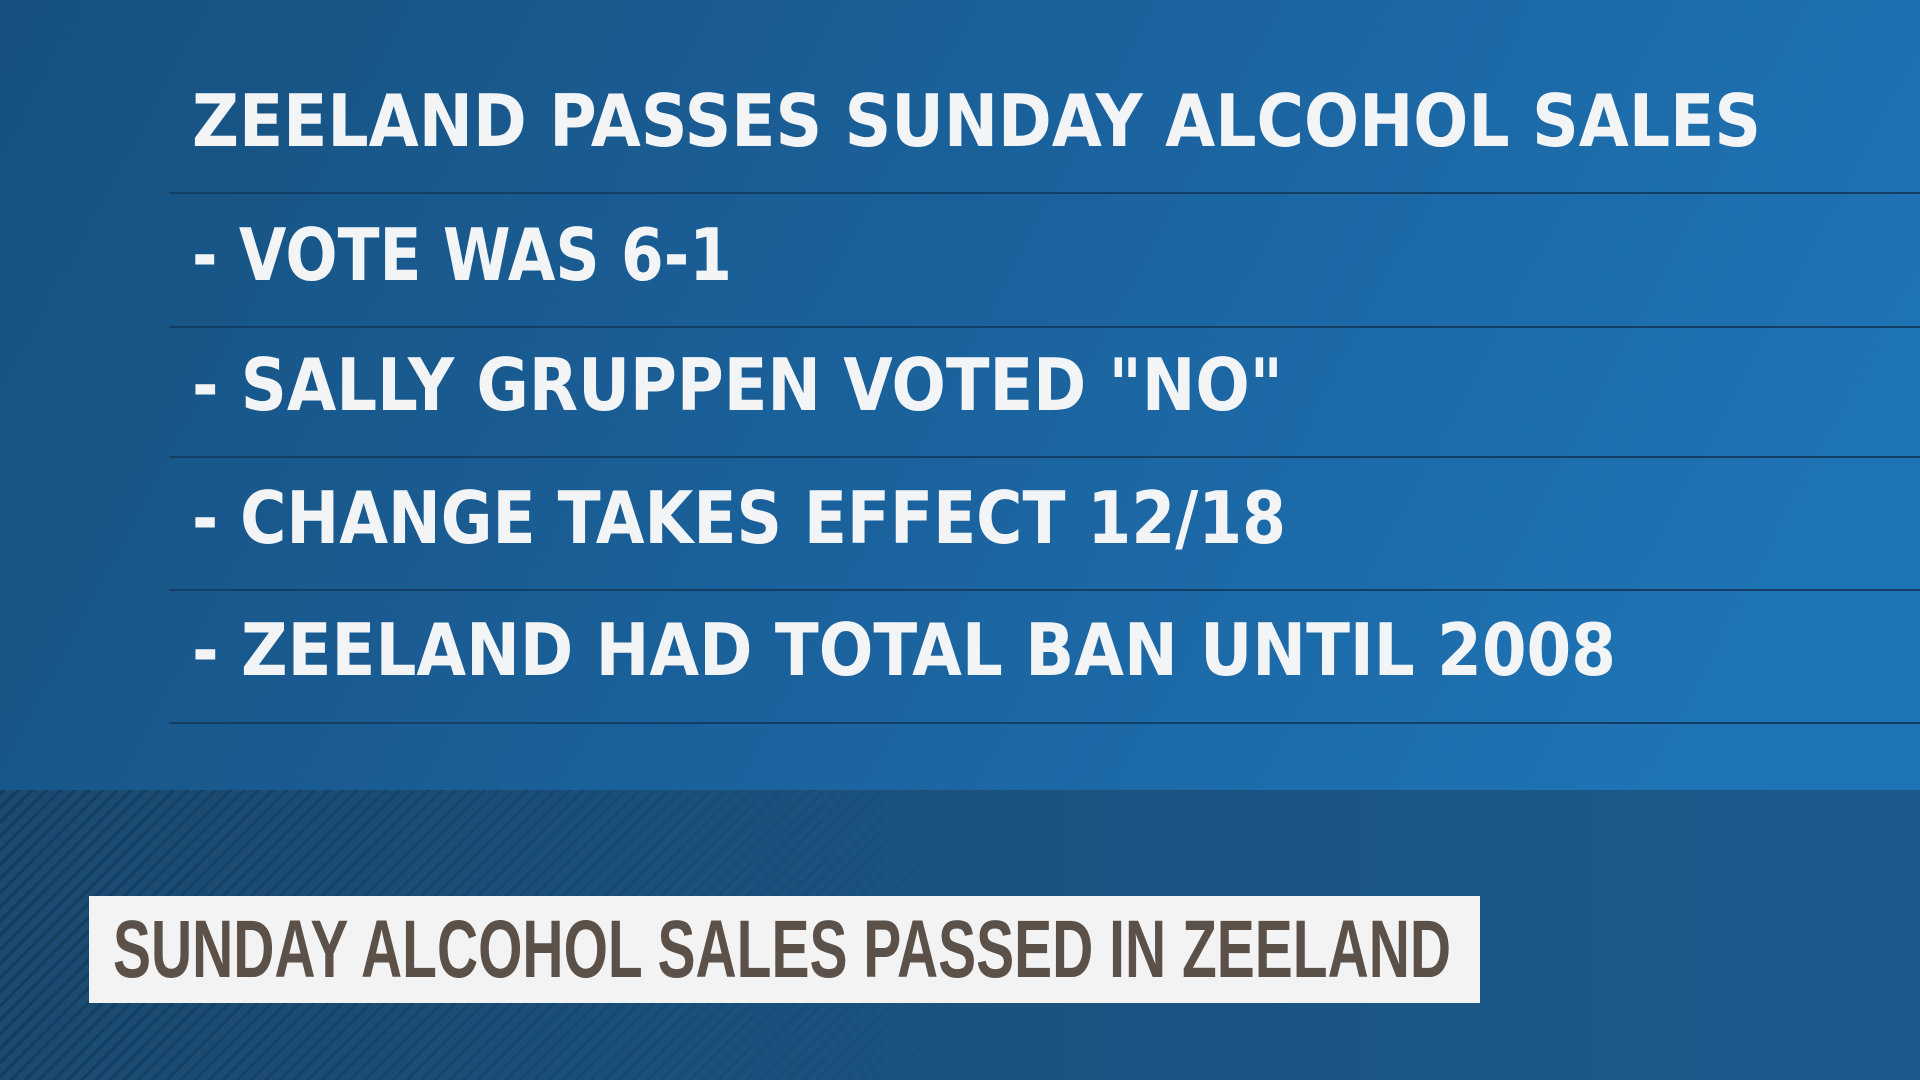 The width and height of the screenshot is (1920, 1080). Describe the element at coordinates (739, 518) in the screenshot. I see `bullet: - CHANGE TAKES EFFECT 12/18` at that location.